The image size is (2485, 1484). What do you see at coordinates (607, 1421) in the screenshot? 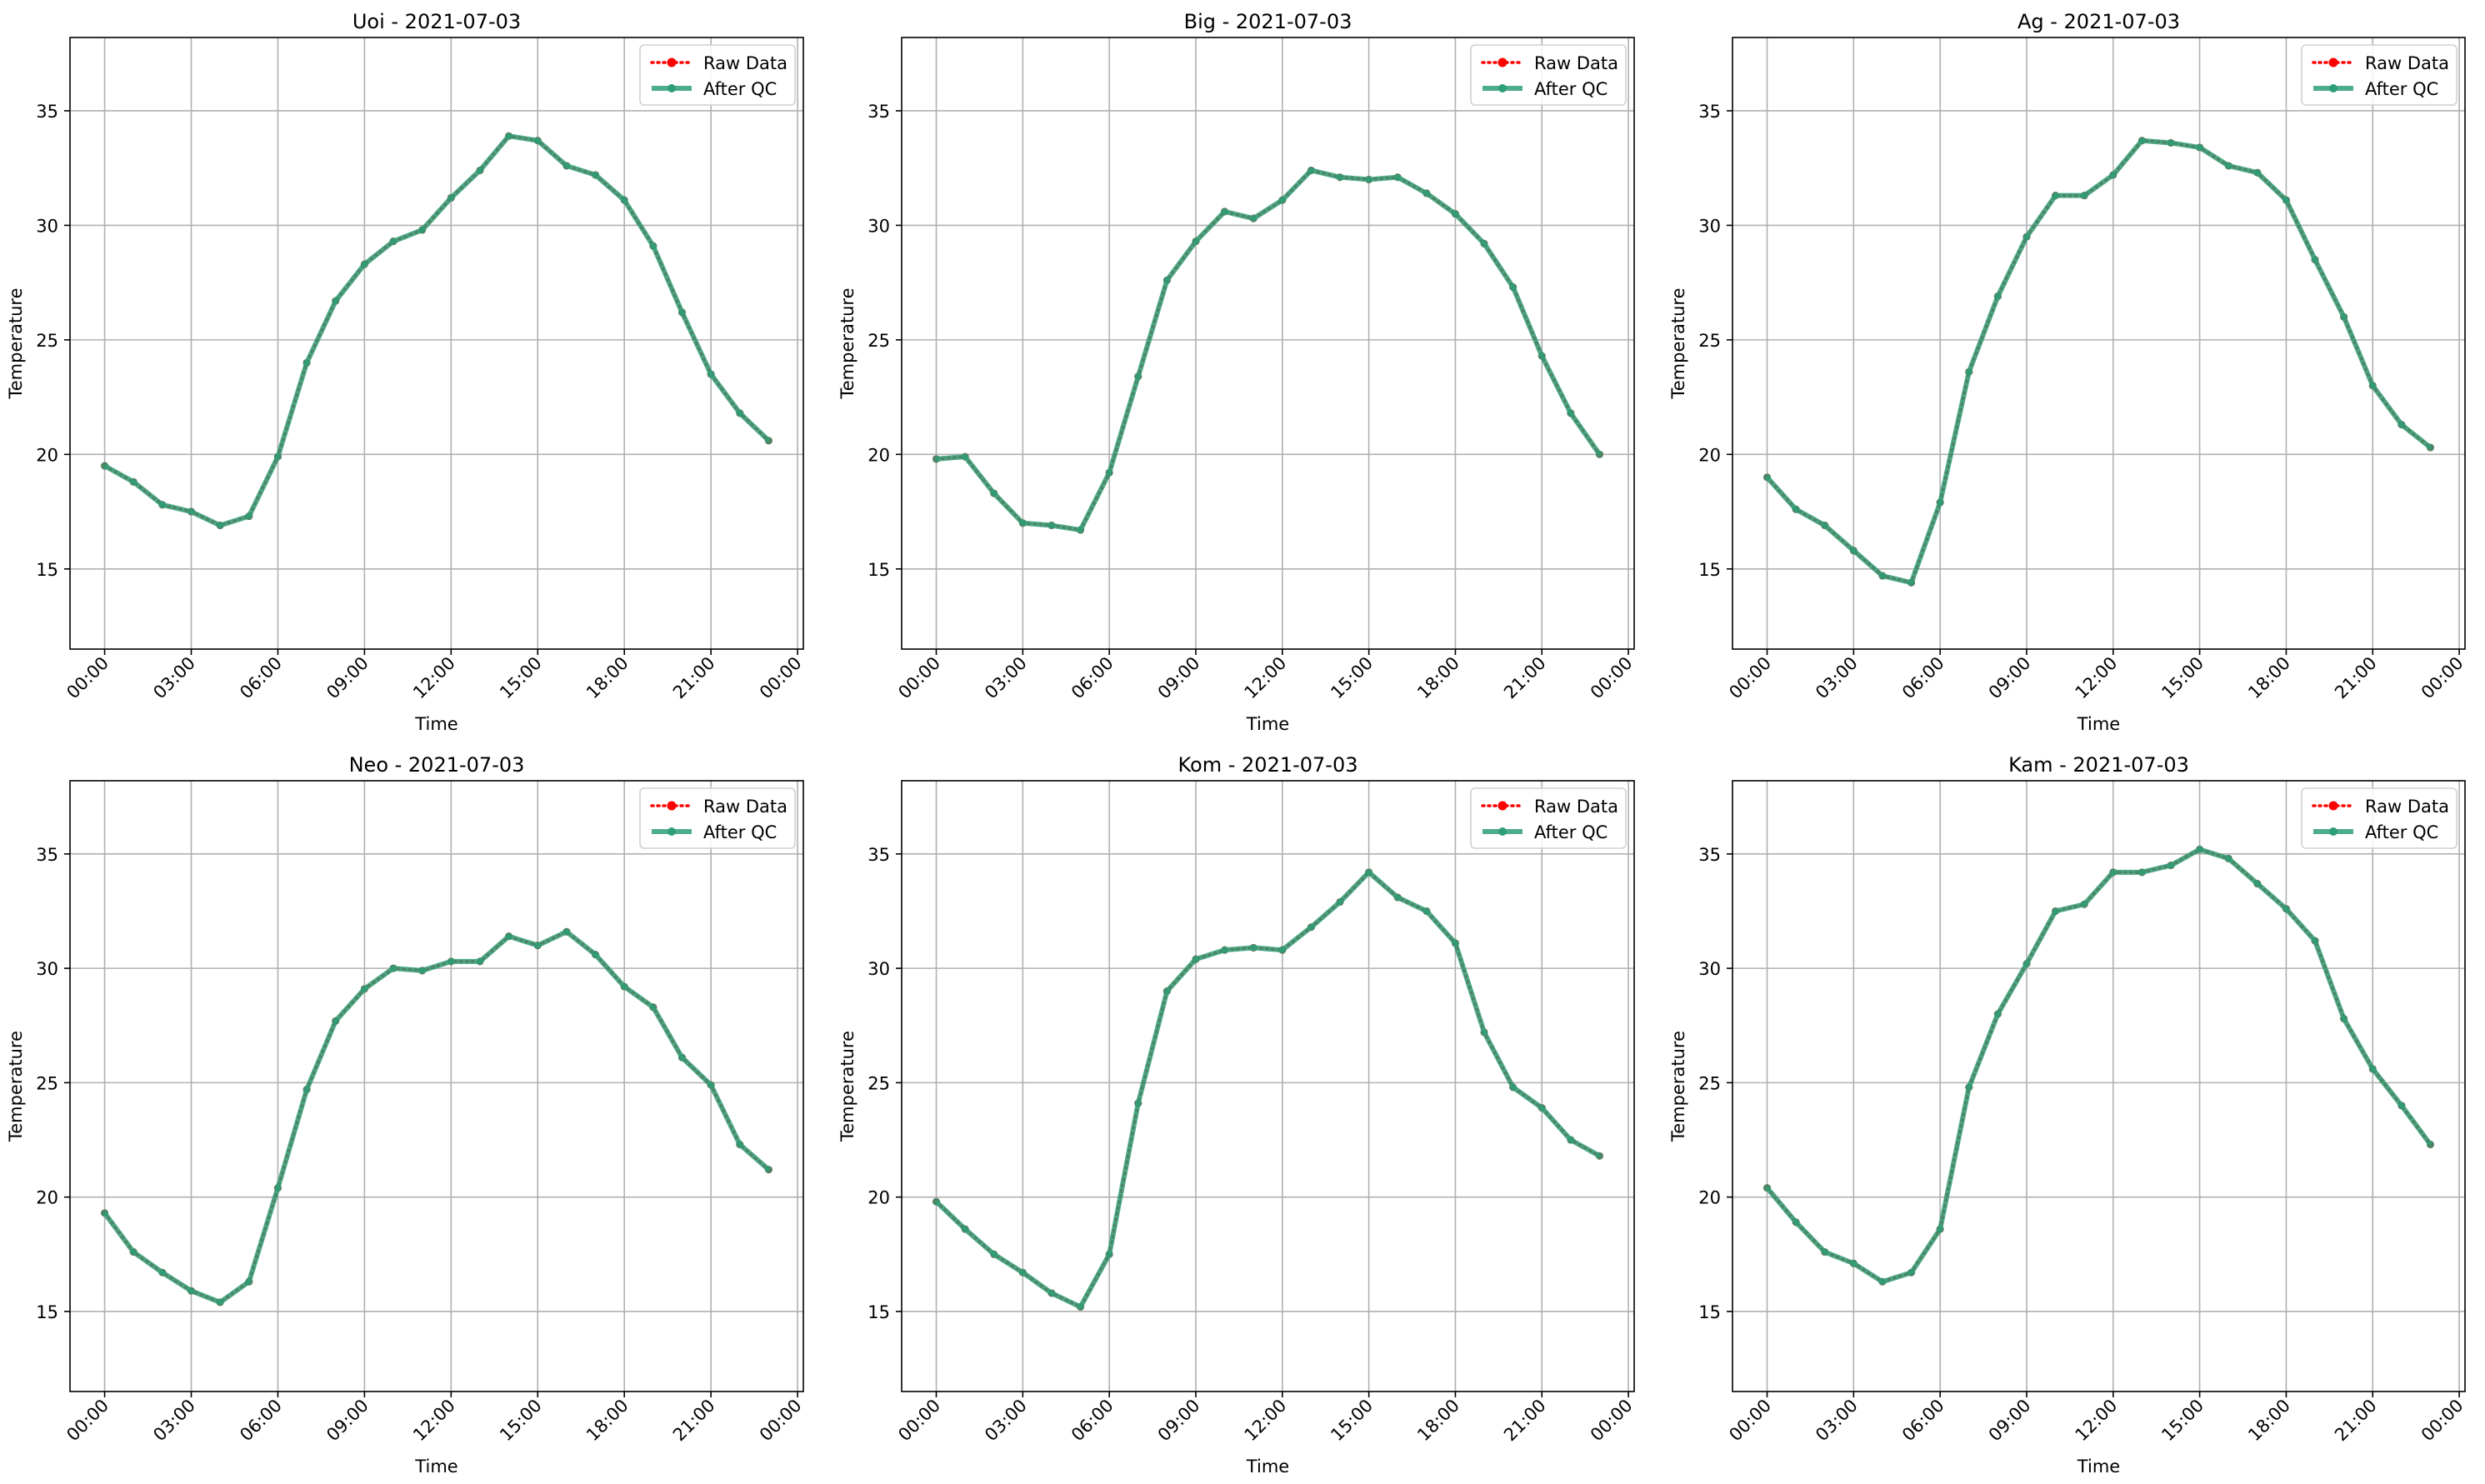
I see `x-tick-label: 18:00` at bounding box center [607, 1421].